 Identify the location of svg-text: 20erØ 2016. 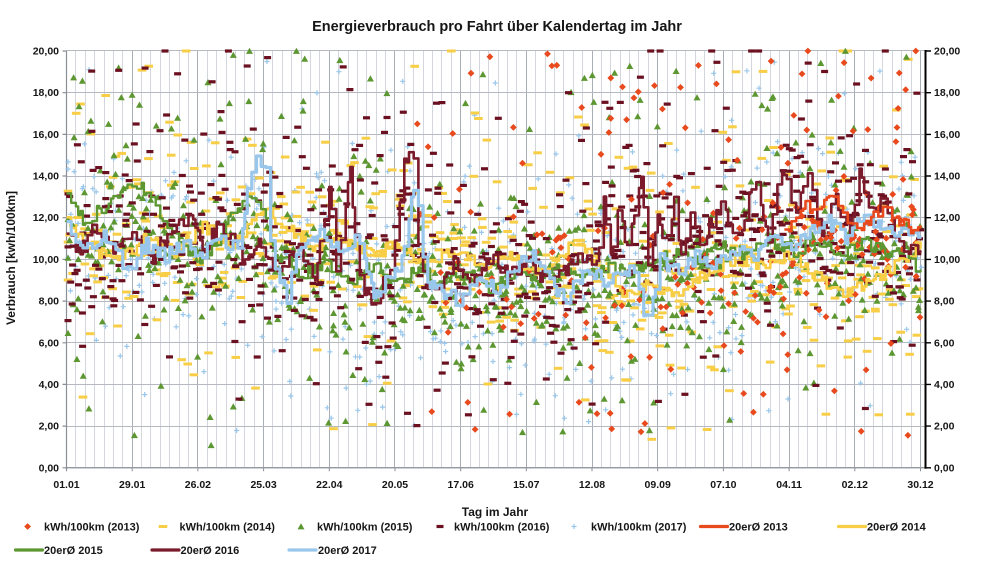
(210, 551).